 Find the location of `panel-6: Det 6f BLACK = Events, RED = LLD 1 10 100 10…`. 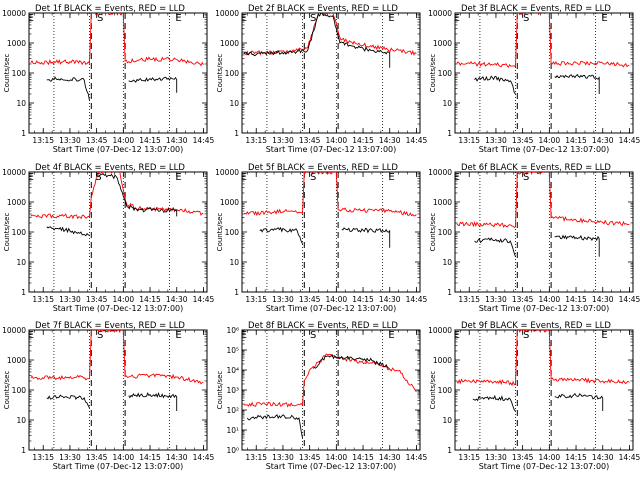

panel-6: Det 6f BLACK = Events, RED = LLD 1 10 100 10… is located at coordinates (534, 238).